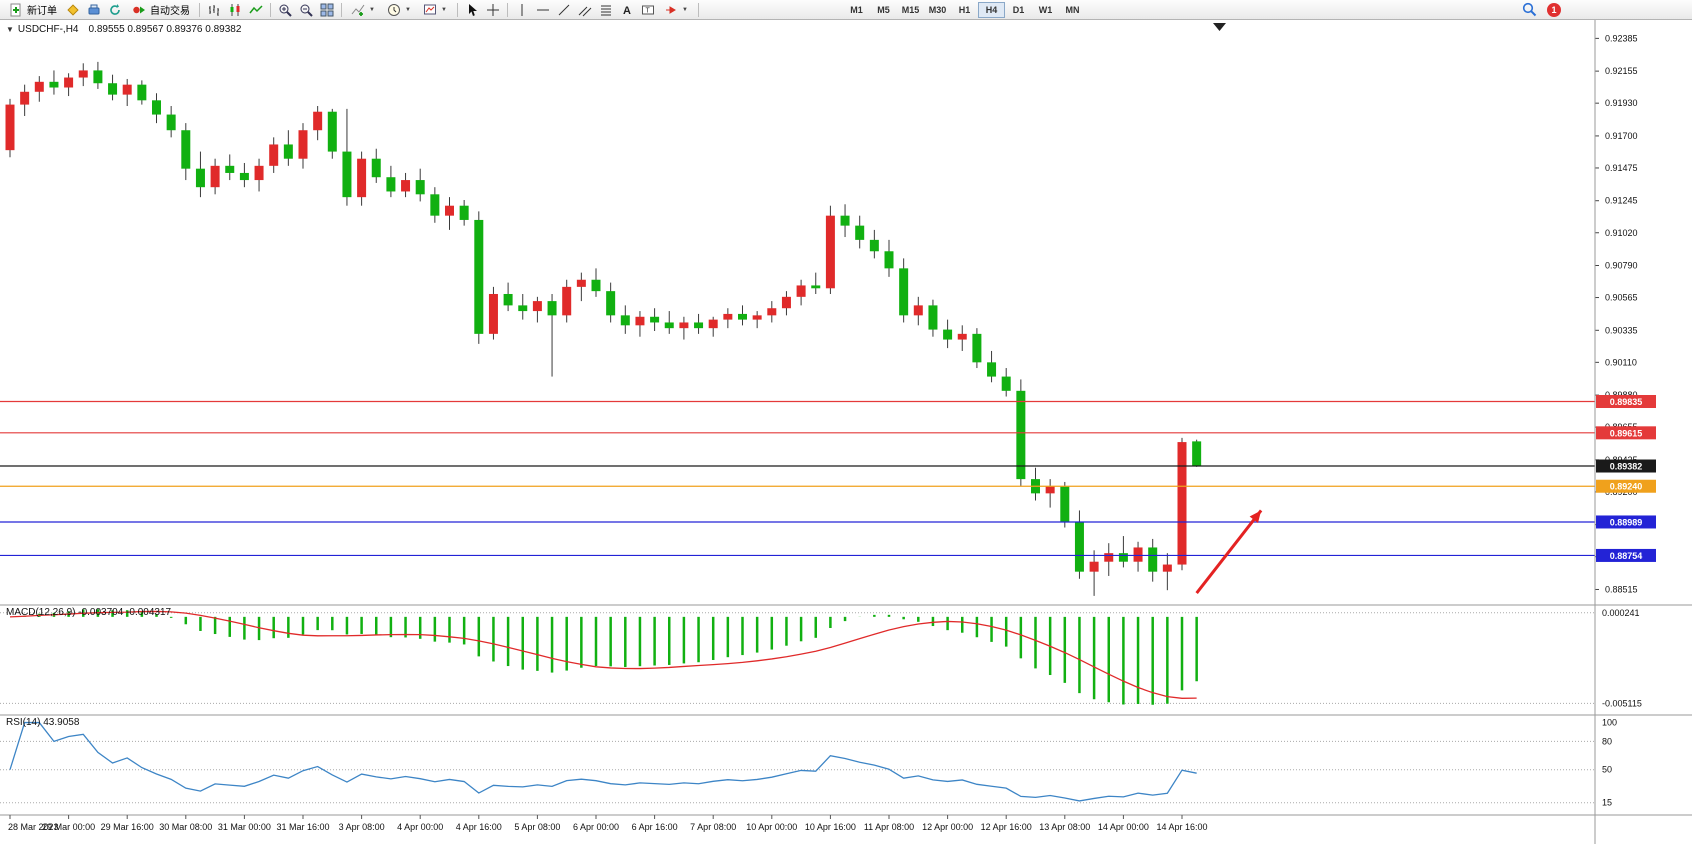 This screenshot has height=844, width=1692. I want to click on arrow-shapes-button: ▼, so click(676, 10).